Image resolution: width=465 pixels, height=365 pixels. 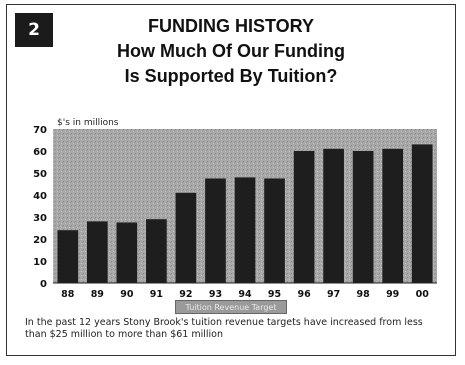 I want to click on x-tick-label: 92, so click(x=185, y=294).